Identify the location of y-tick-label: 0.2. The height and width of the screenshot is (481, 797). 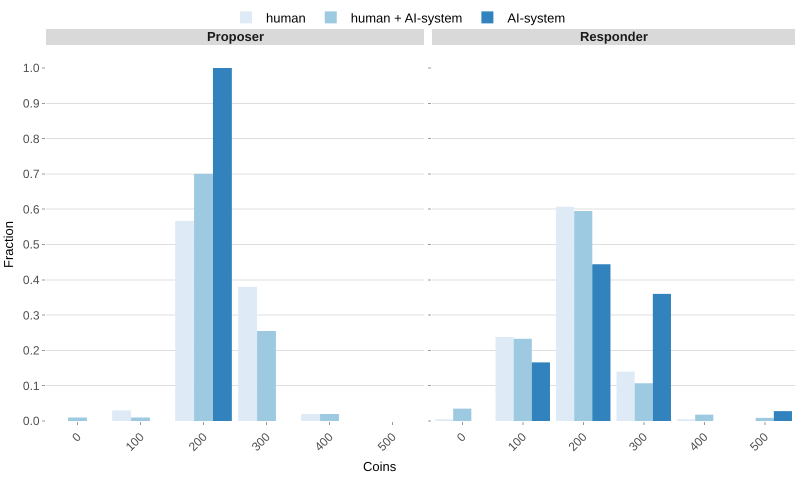
(31, 351).